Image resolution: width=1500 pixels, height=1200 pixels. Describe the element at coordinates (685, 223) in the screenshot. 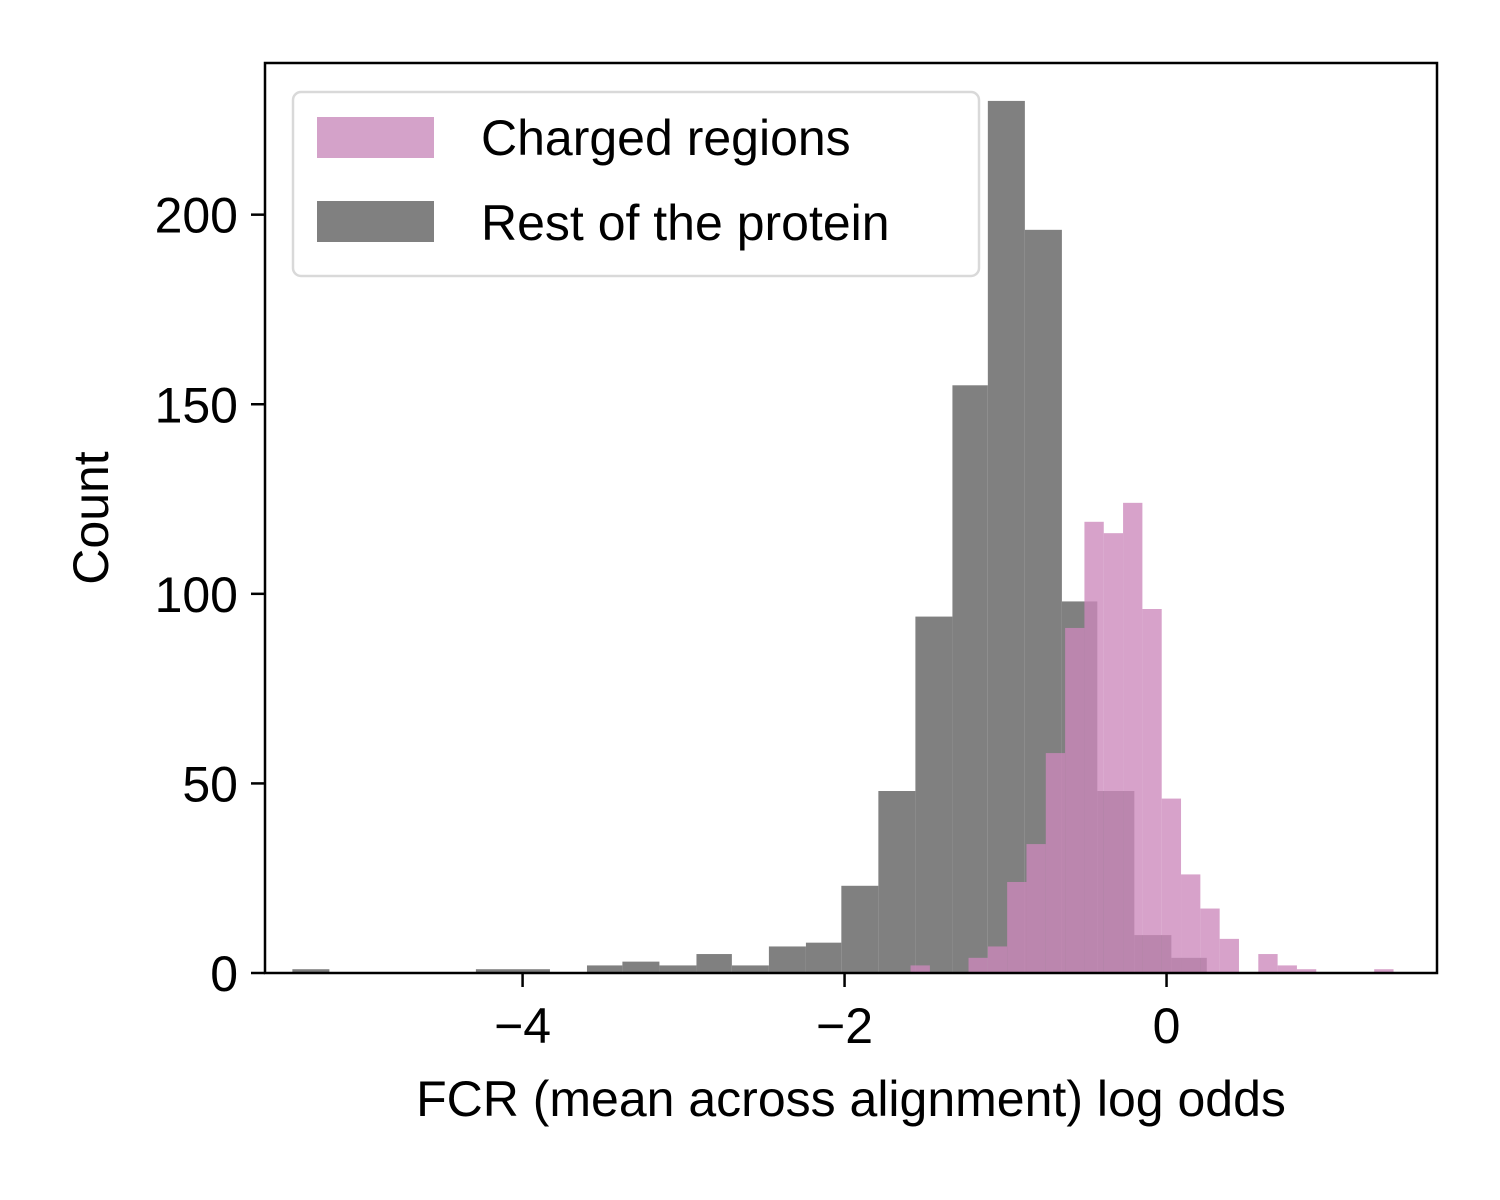

I see `legend-label-rest-of-protein: Rest of the protein` at that location.